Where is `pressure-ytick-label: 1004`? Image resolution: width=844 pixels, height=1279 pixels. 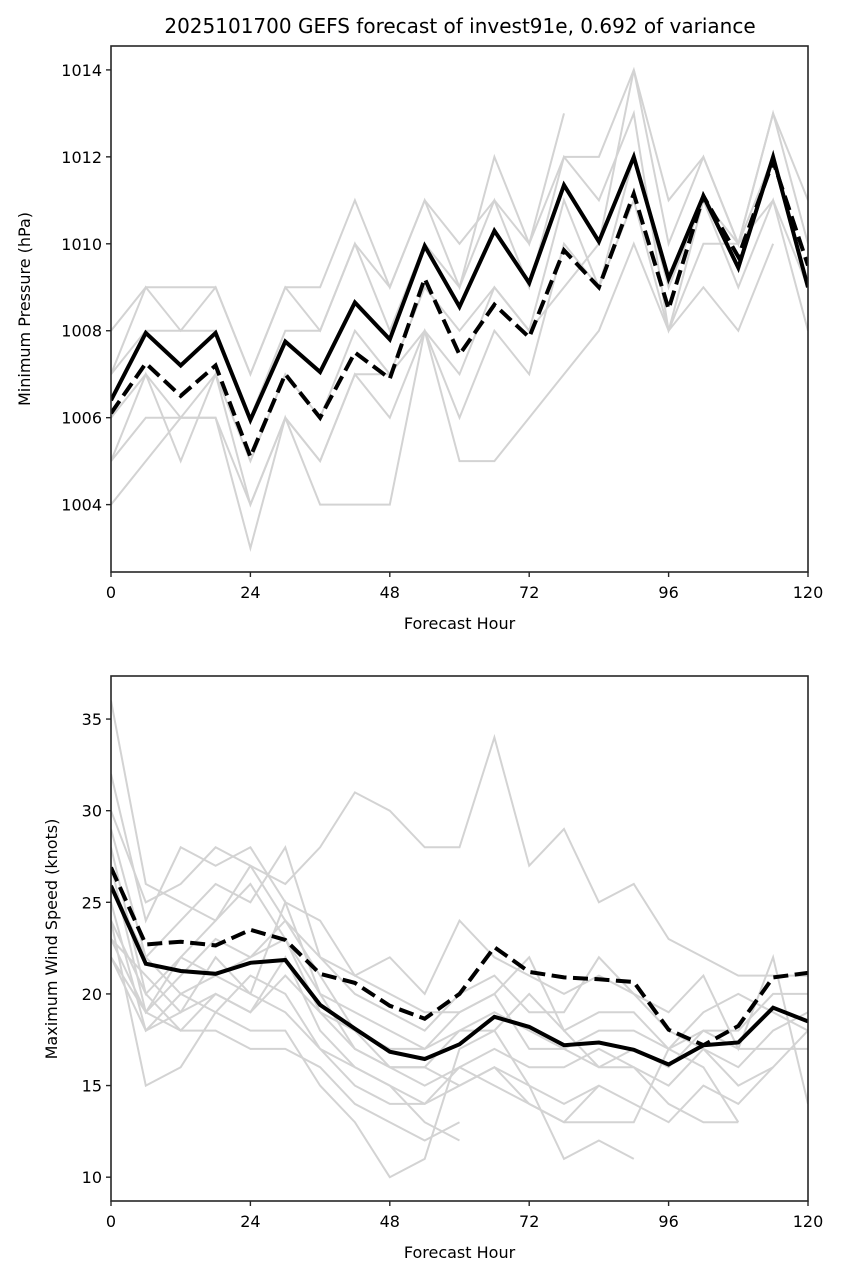
pressure-ytick-label: 1004 is located at coordinates (81, 505).